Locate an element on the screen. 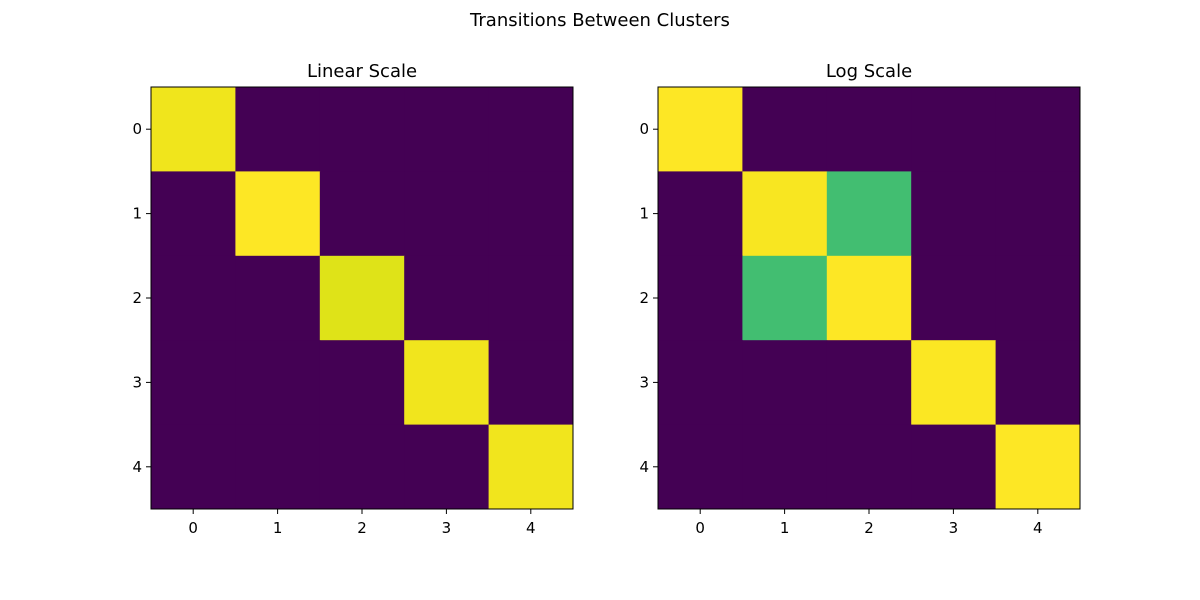  panel-title: Log Scale is located at coordinates (869, 71).